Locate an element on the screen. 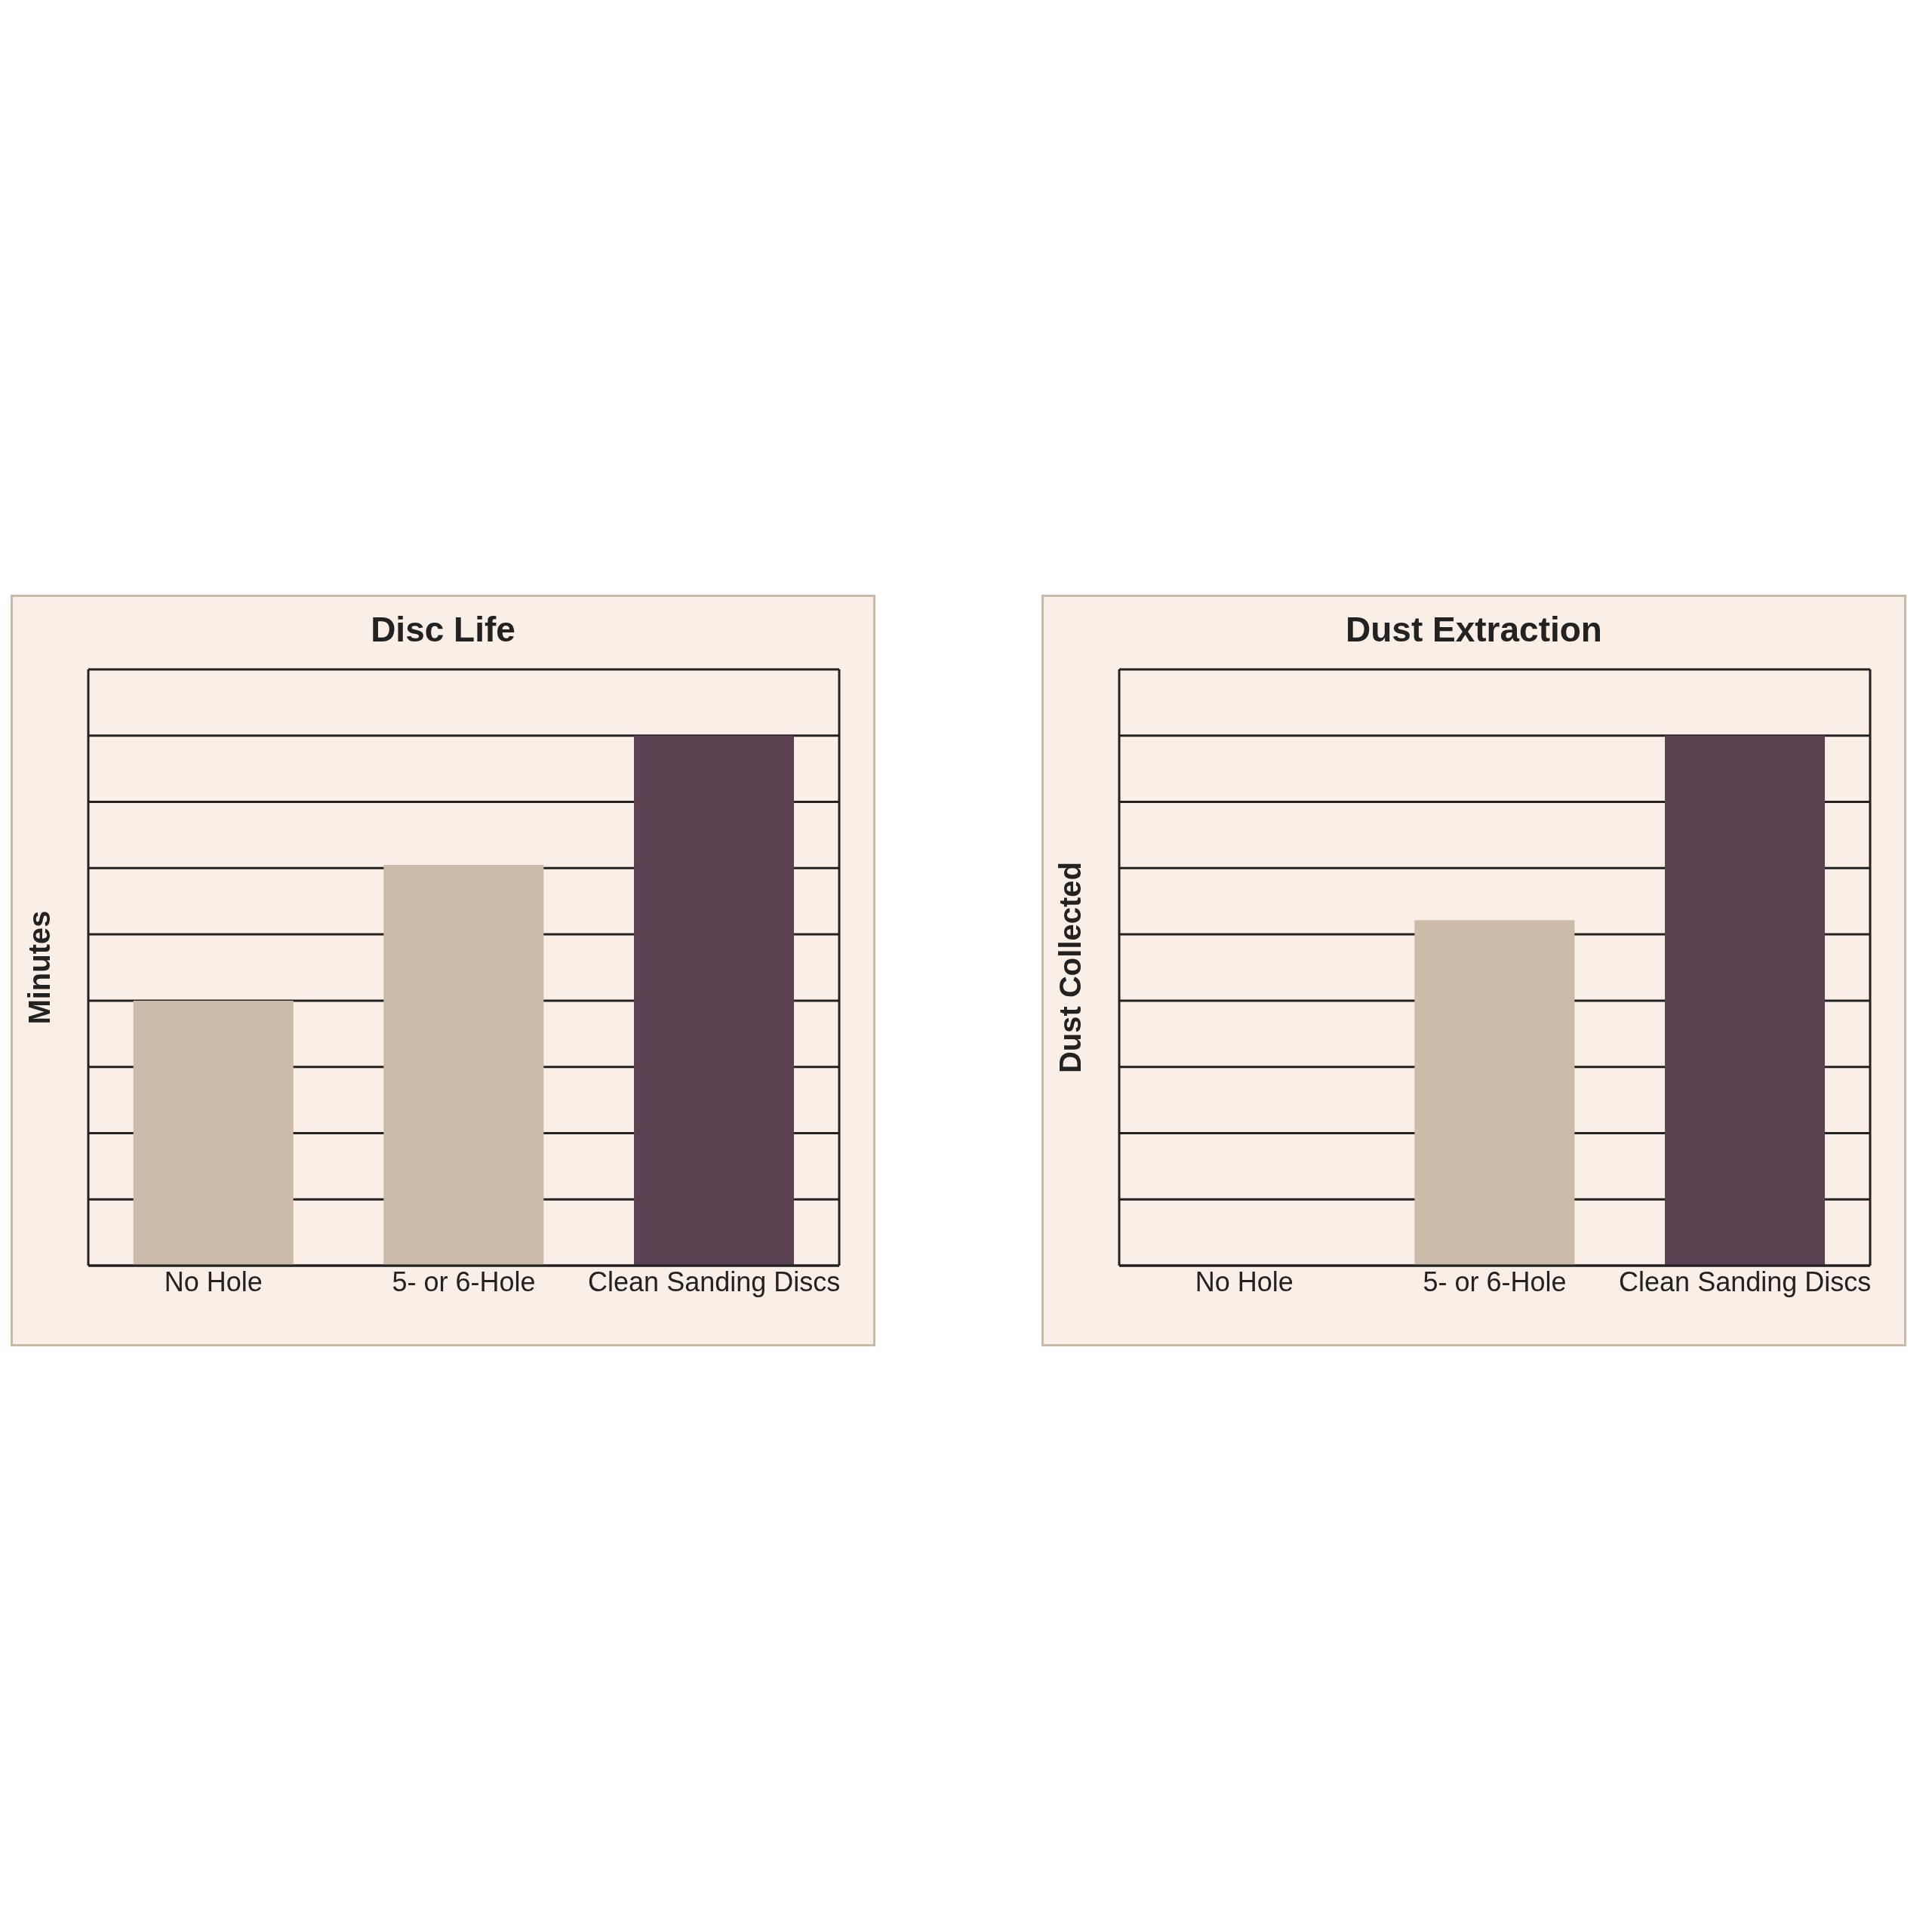 The image size is (1932, 1932). y-axis-title: Dust Collected is located at coordinates (1071, 967).